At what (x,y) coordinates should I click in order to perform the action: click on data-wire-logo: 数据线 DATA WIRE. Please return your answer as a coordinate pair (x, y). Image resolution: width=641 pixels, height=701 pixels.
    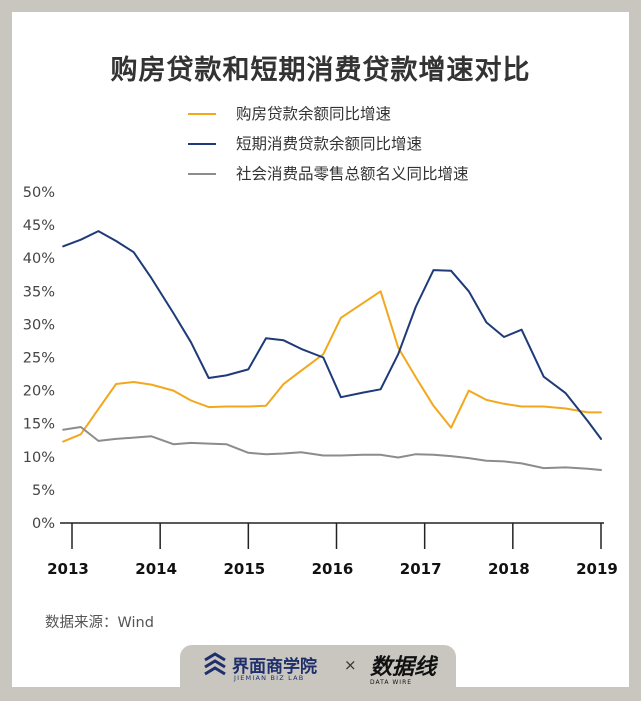
    Looking at the image, I should click on (403, 667).